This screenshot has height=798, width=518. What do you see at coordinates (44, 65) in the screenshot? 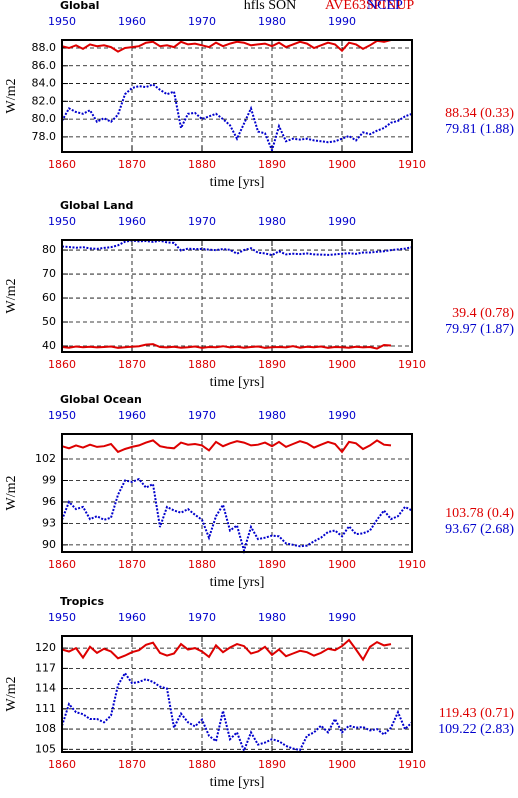
I see `y-tick-label: 86.0` at bounding box center [44, 65].